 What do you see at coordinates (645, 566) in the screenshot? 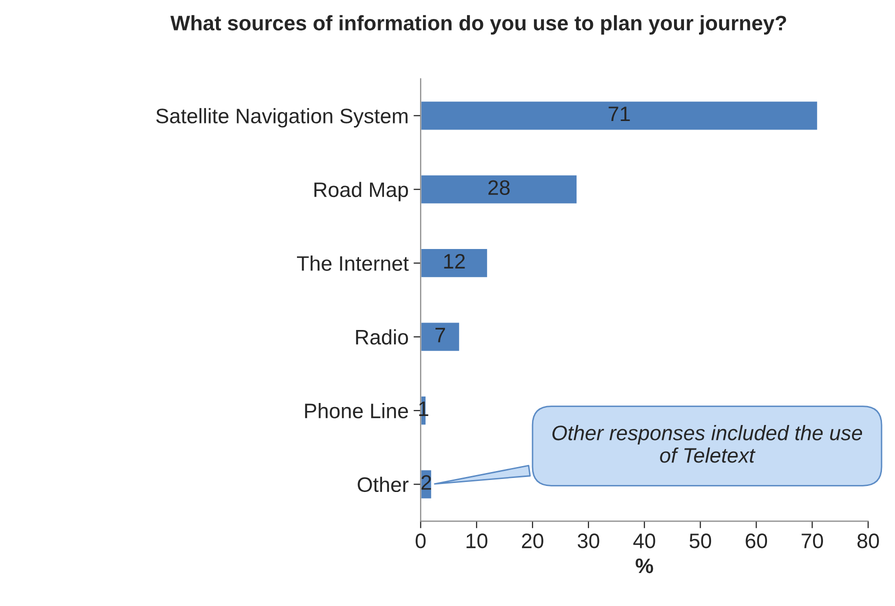
I see `x-axis-title: %` at bounding box center [645, 566].